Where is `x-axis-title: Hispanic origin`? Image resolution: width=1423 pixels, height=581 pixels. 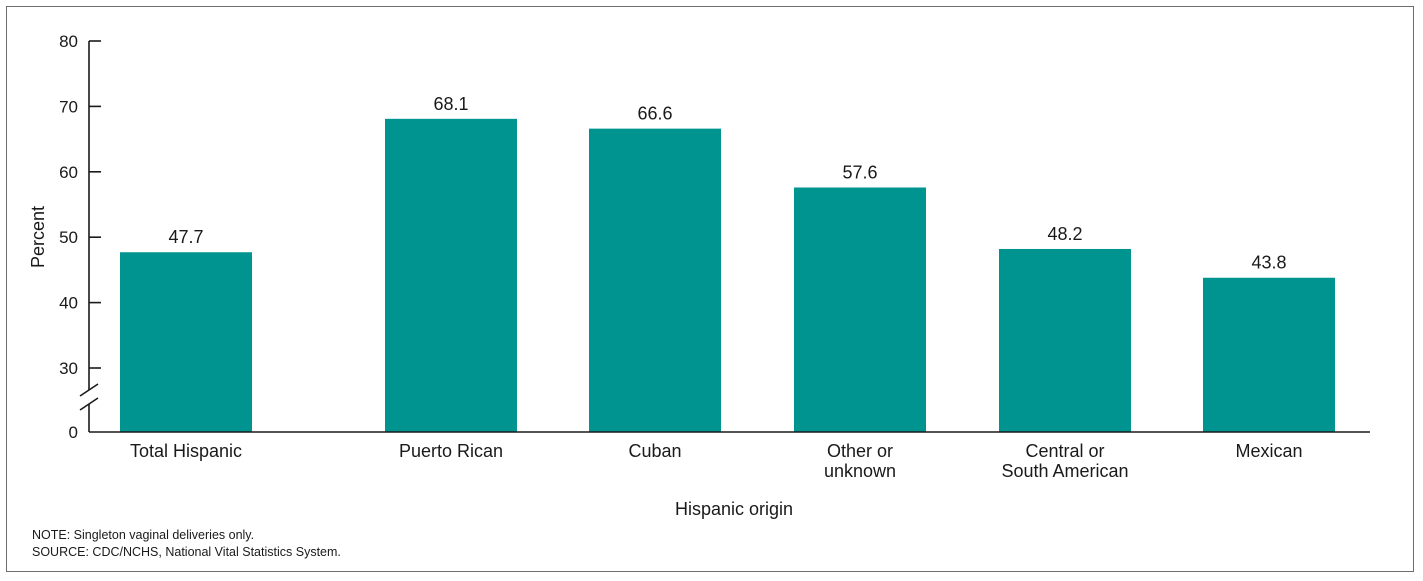 x-axis-title: Hispanic origin is located at coordinates (734, 509).